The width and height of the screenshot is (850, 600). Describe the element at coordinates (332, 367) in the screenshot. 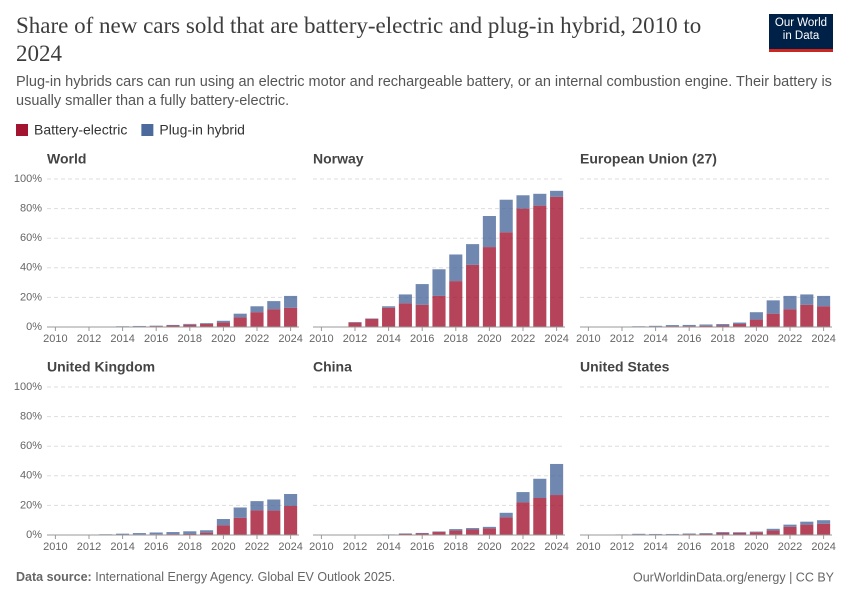

I see `panel-title: China` at that location.